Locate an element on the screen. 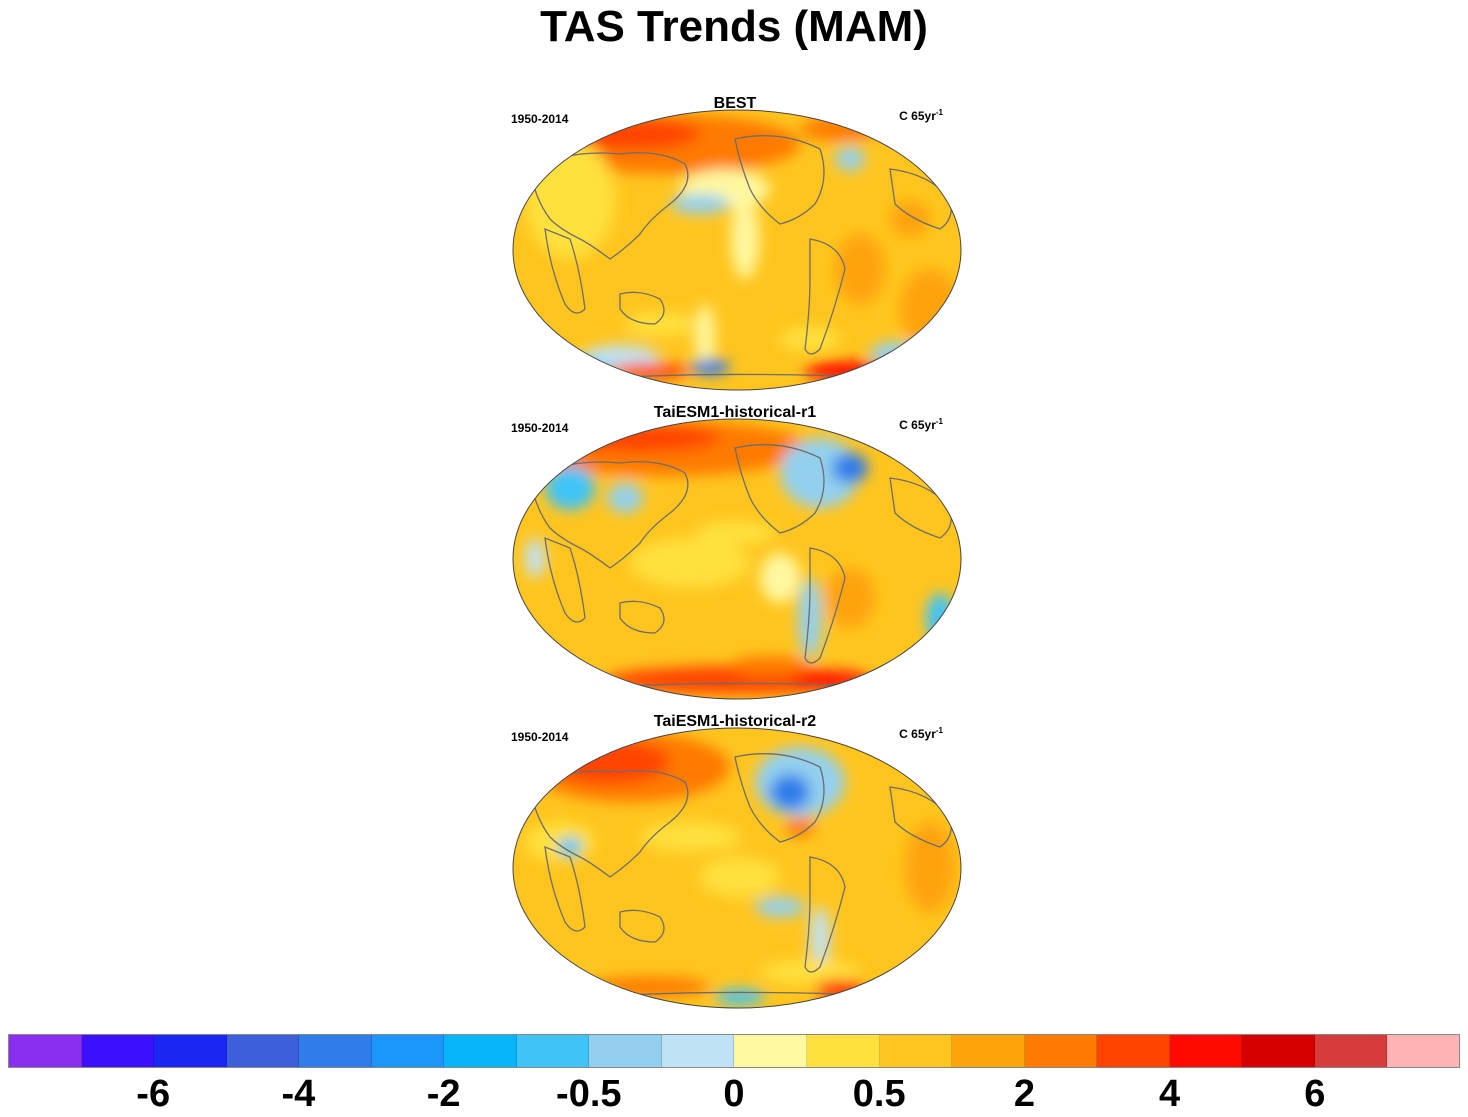  colorbar-tick-label: 2 is located at coordinates (1024, 1094).